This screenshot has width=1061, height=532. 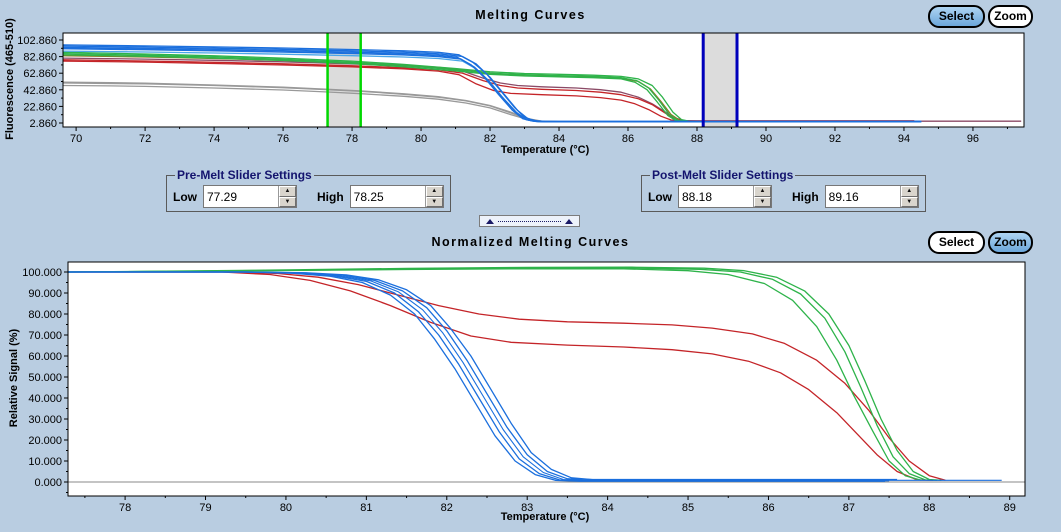 I want to click on top-y-axis-label: Fluorescence (465-510), so click(x=10, y=79).